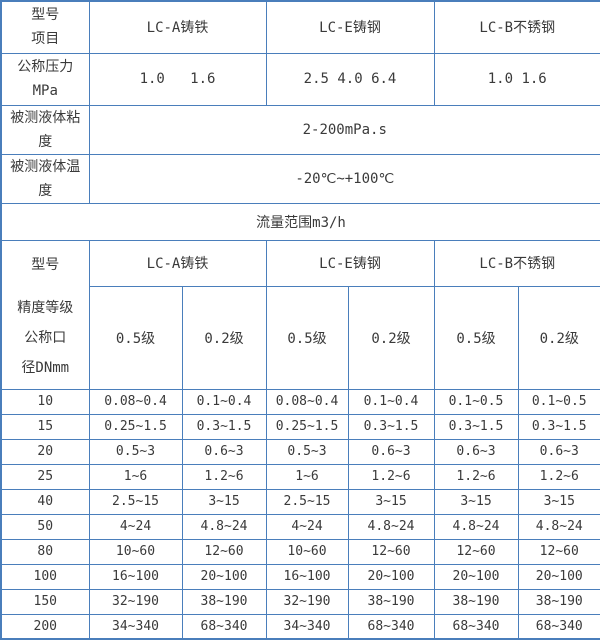  Describe the element at coordinates (45, 79) in the screenshot. I see `pressure-label: 公称压力 MPa` at that location.